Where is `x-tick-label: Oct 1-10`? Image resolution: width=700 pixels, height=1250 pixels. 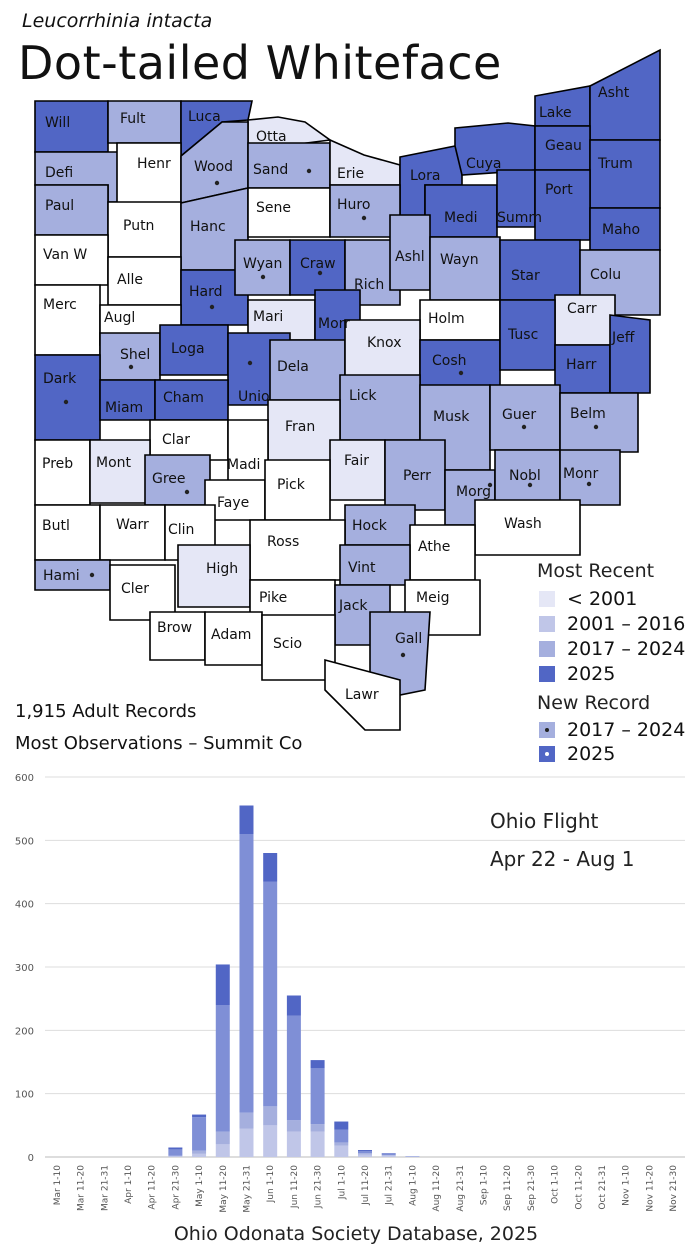 x-tick-label: Oct 1-10 is located at coordinates (556, 1184).